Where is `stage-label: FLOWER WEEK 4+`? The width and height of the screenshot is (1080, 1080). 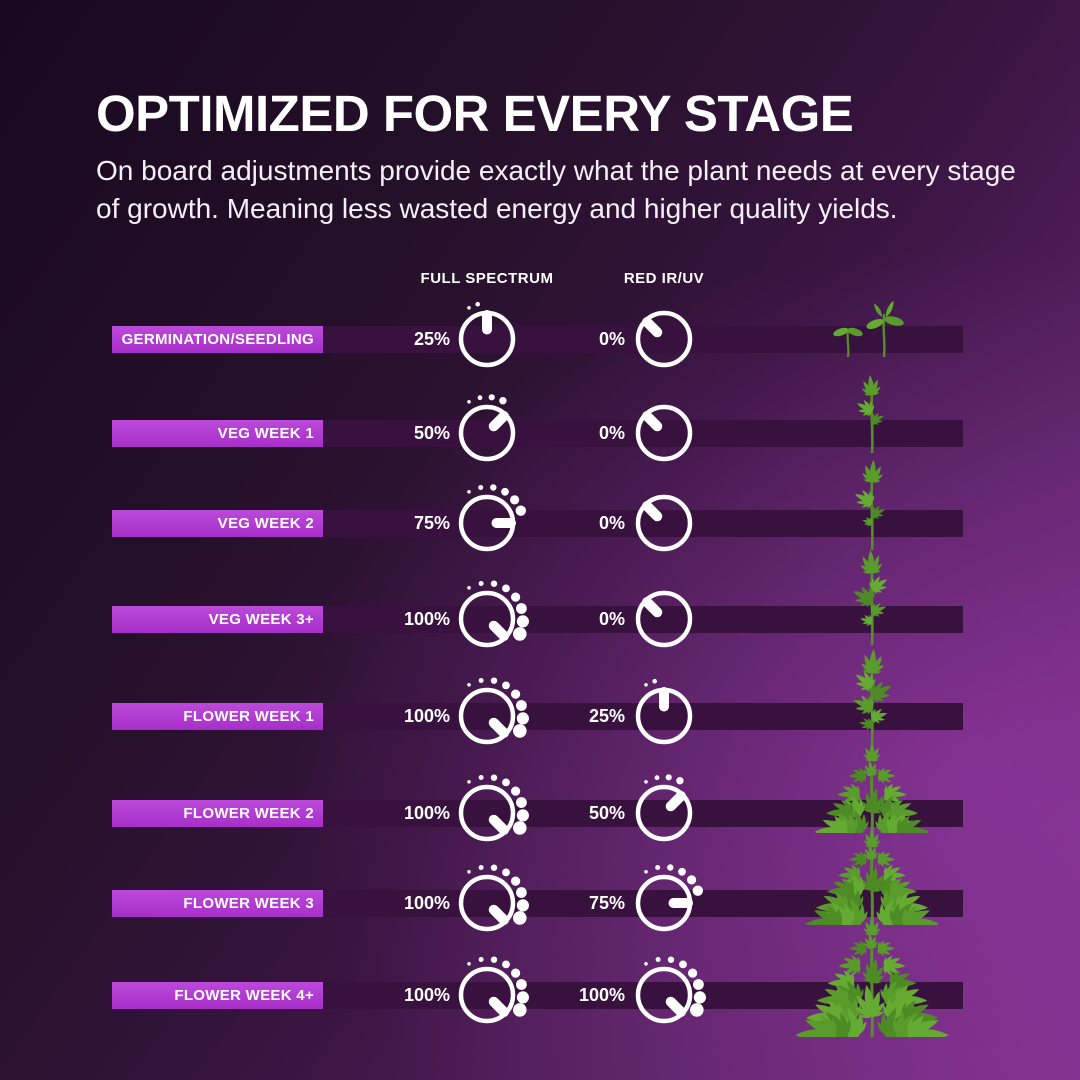
stage-label: FLOWER WEEK 4+ is located at coordinates (217, 995).